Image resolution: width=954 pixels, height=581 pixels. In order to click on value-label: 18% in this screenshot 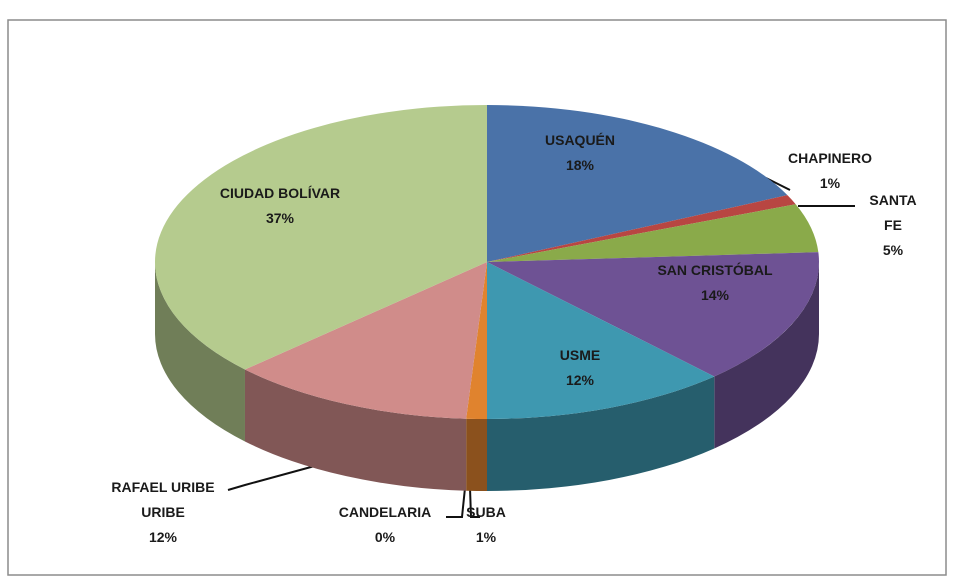, I will do `click(580, 165)`.